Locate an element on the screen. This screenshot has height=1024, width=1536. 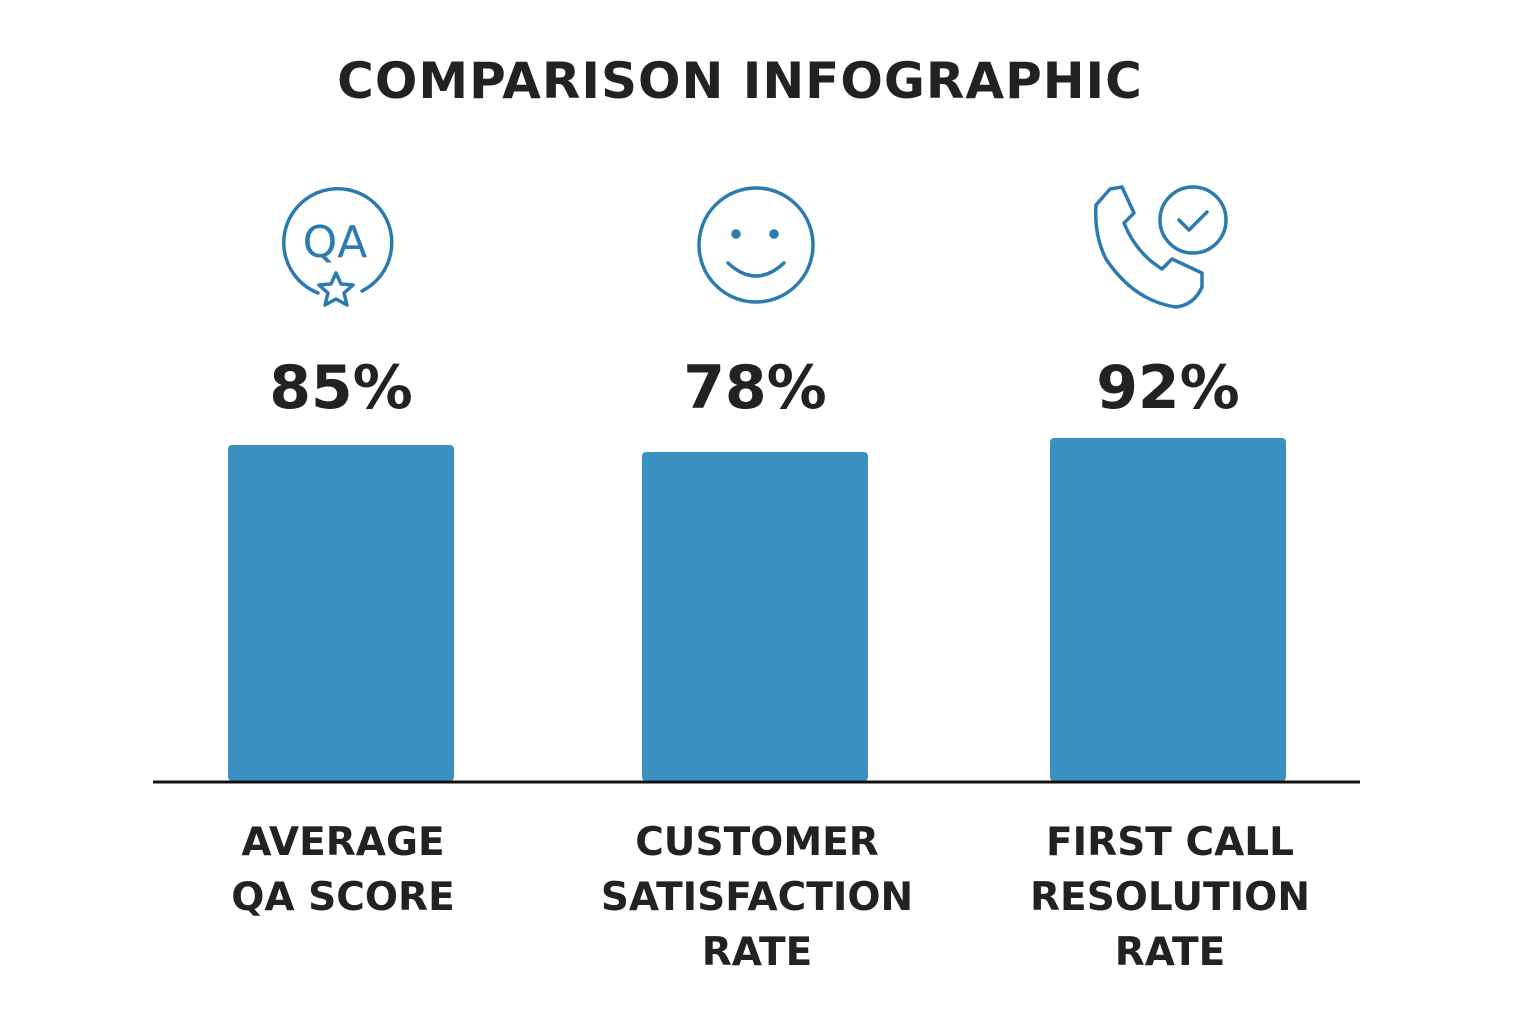
category-label-line: RESOLUTION is located at coordinates (1170, 897).